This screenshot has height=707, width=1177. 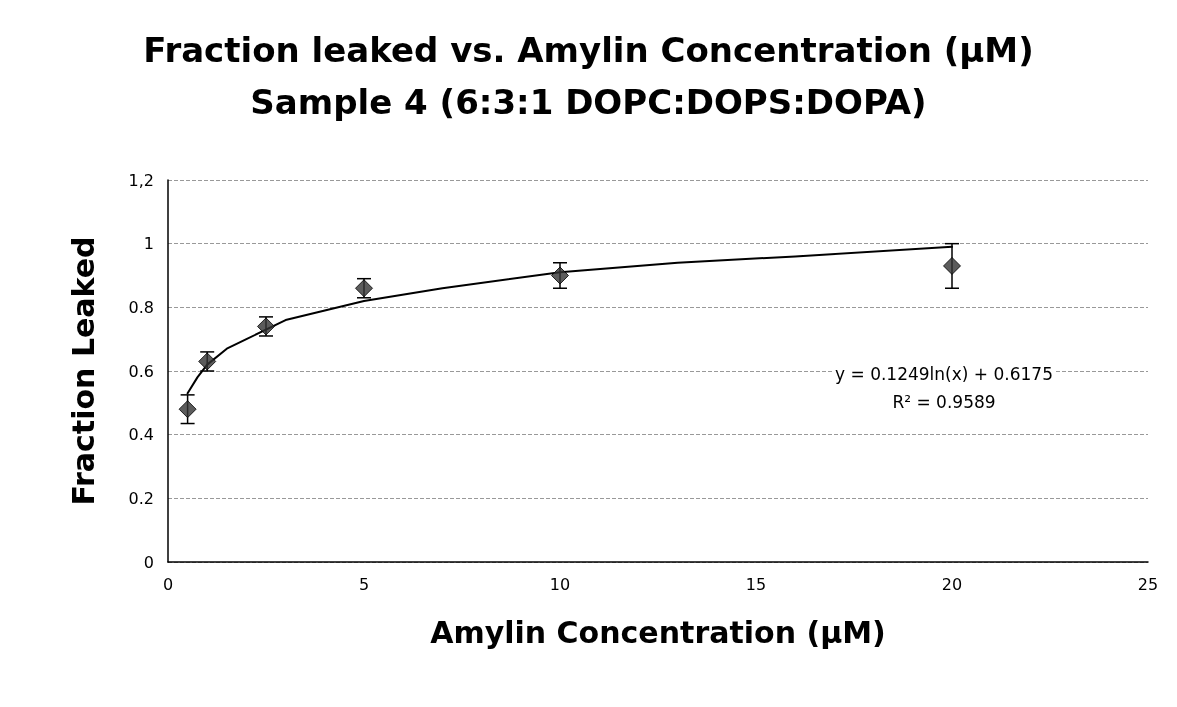 What do you see at coordinates (944, 373) in the screenshot?
I see `annotation: y = 0.1249ln(x) + 0.6175` at bounding box center [944, 373].